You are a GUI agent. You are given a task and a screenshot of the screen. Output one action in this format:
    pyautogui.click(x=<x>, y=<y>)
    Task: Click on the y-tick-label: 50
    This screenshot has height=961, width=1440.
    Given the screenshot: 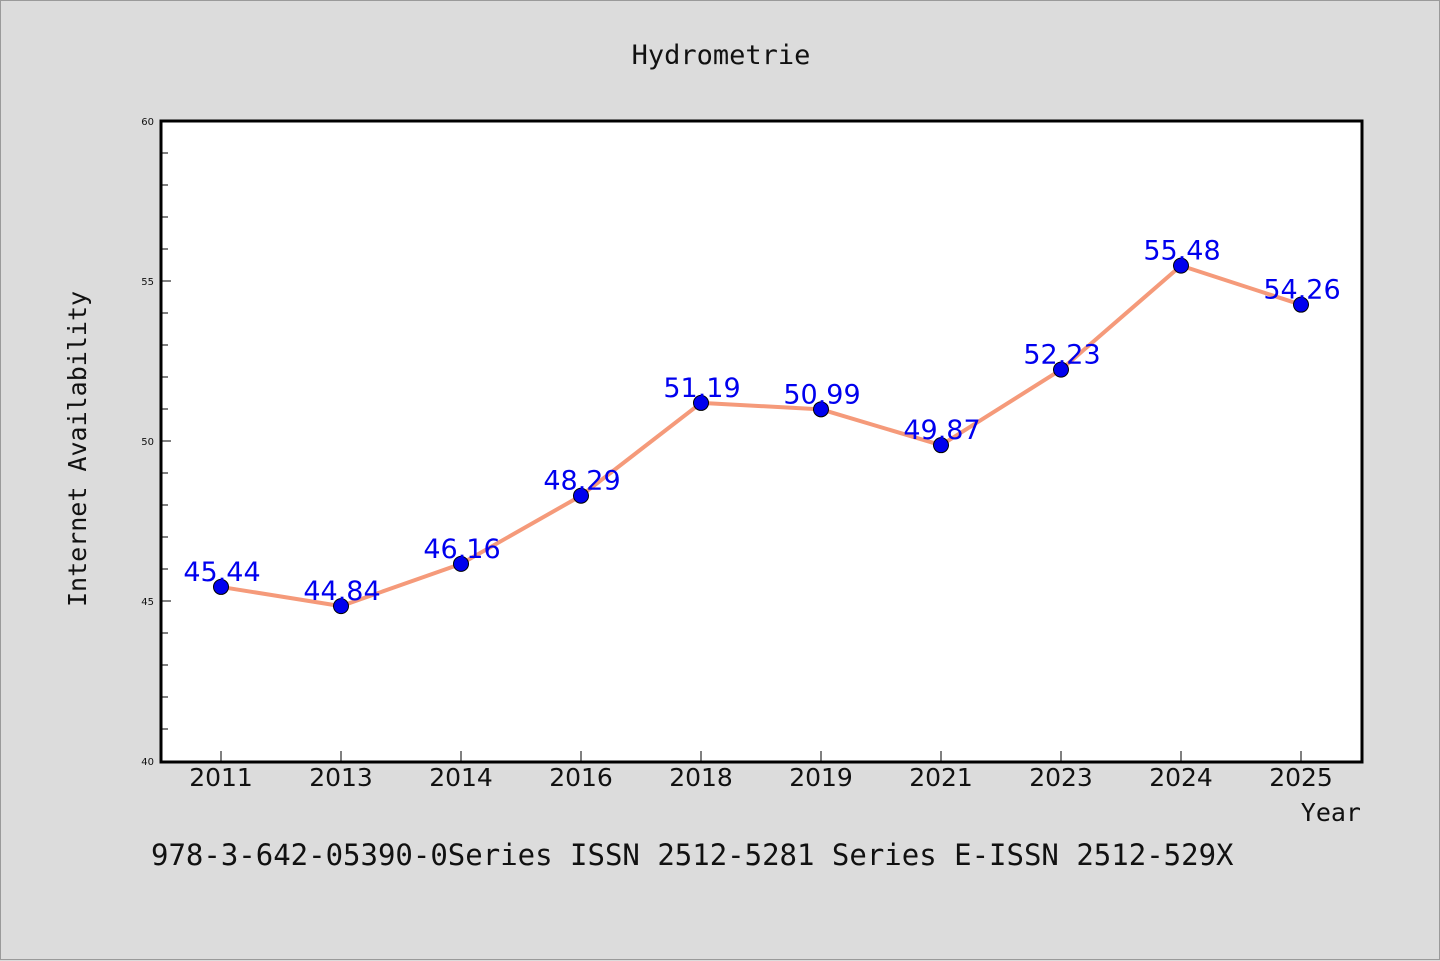 What is the action you would take?
    pyautogui.click(x=147, y=442)
    